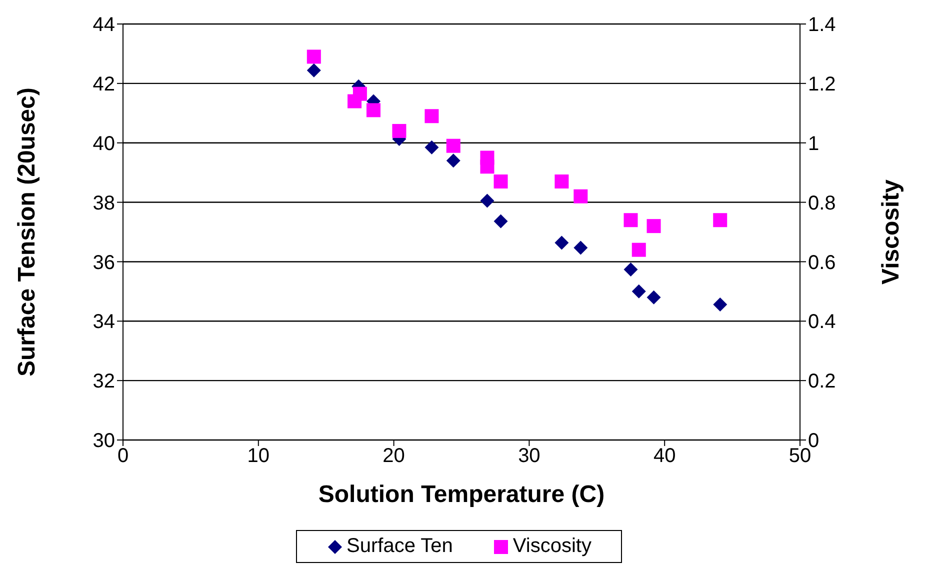  Describe the element at coordinates (123, 456) in the screenshot. I see `x-tick-label: 0` at that location.